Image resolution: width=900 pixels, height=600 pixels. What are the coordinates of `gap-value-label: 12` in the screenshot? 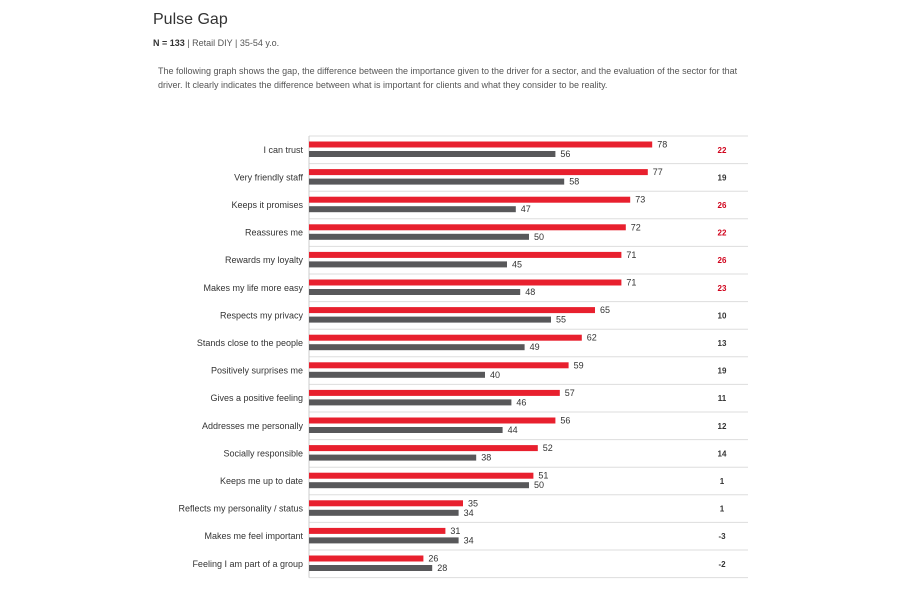 It's located at (722, 426).